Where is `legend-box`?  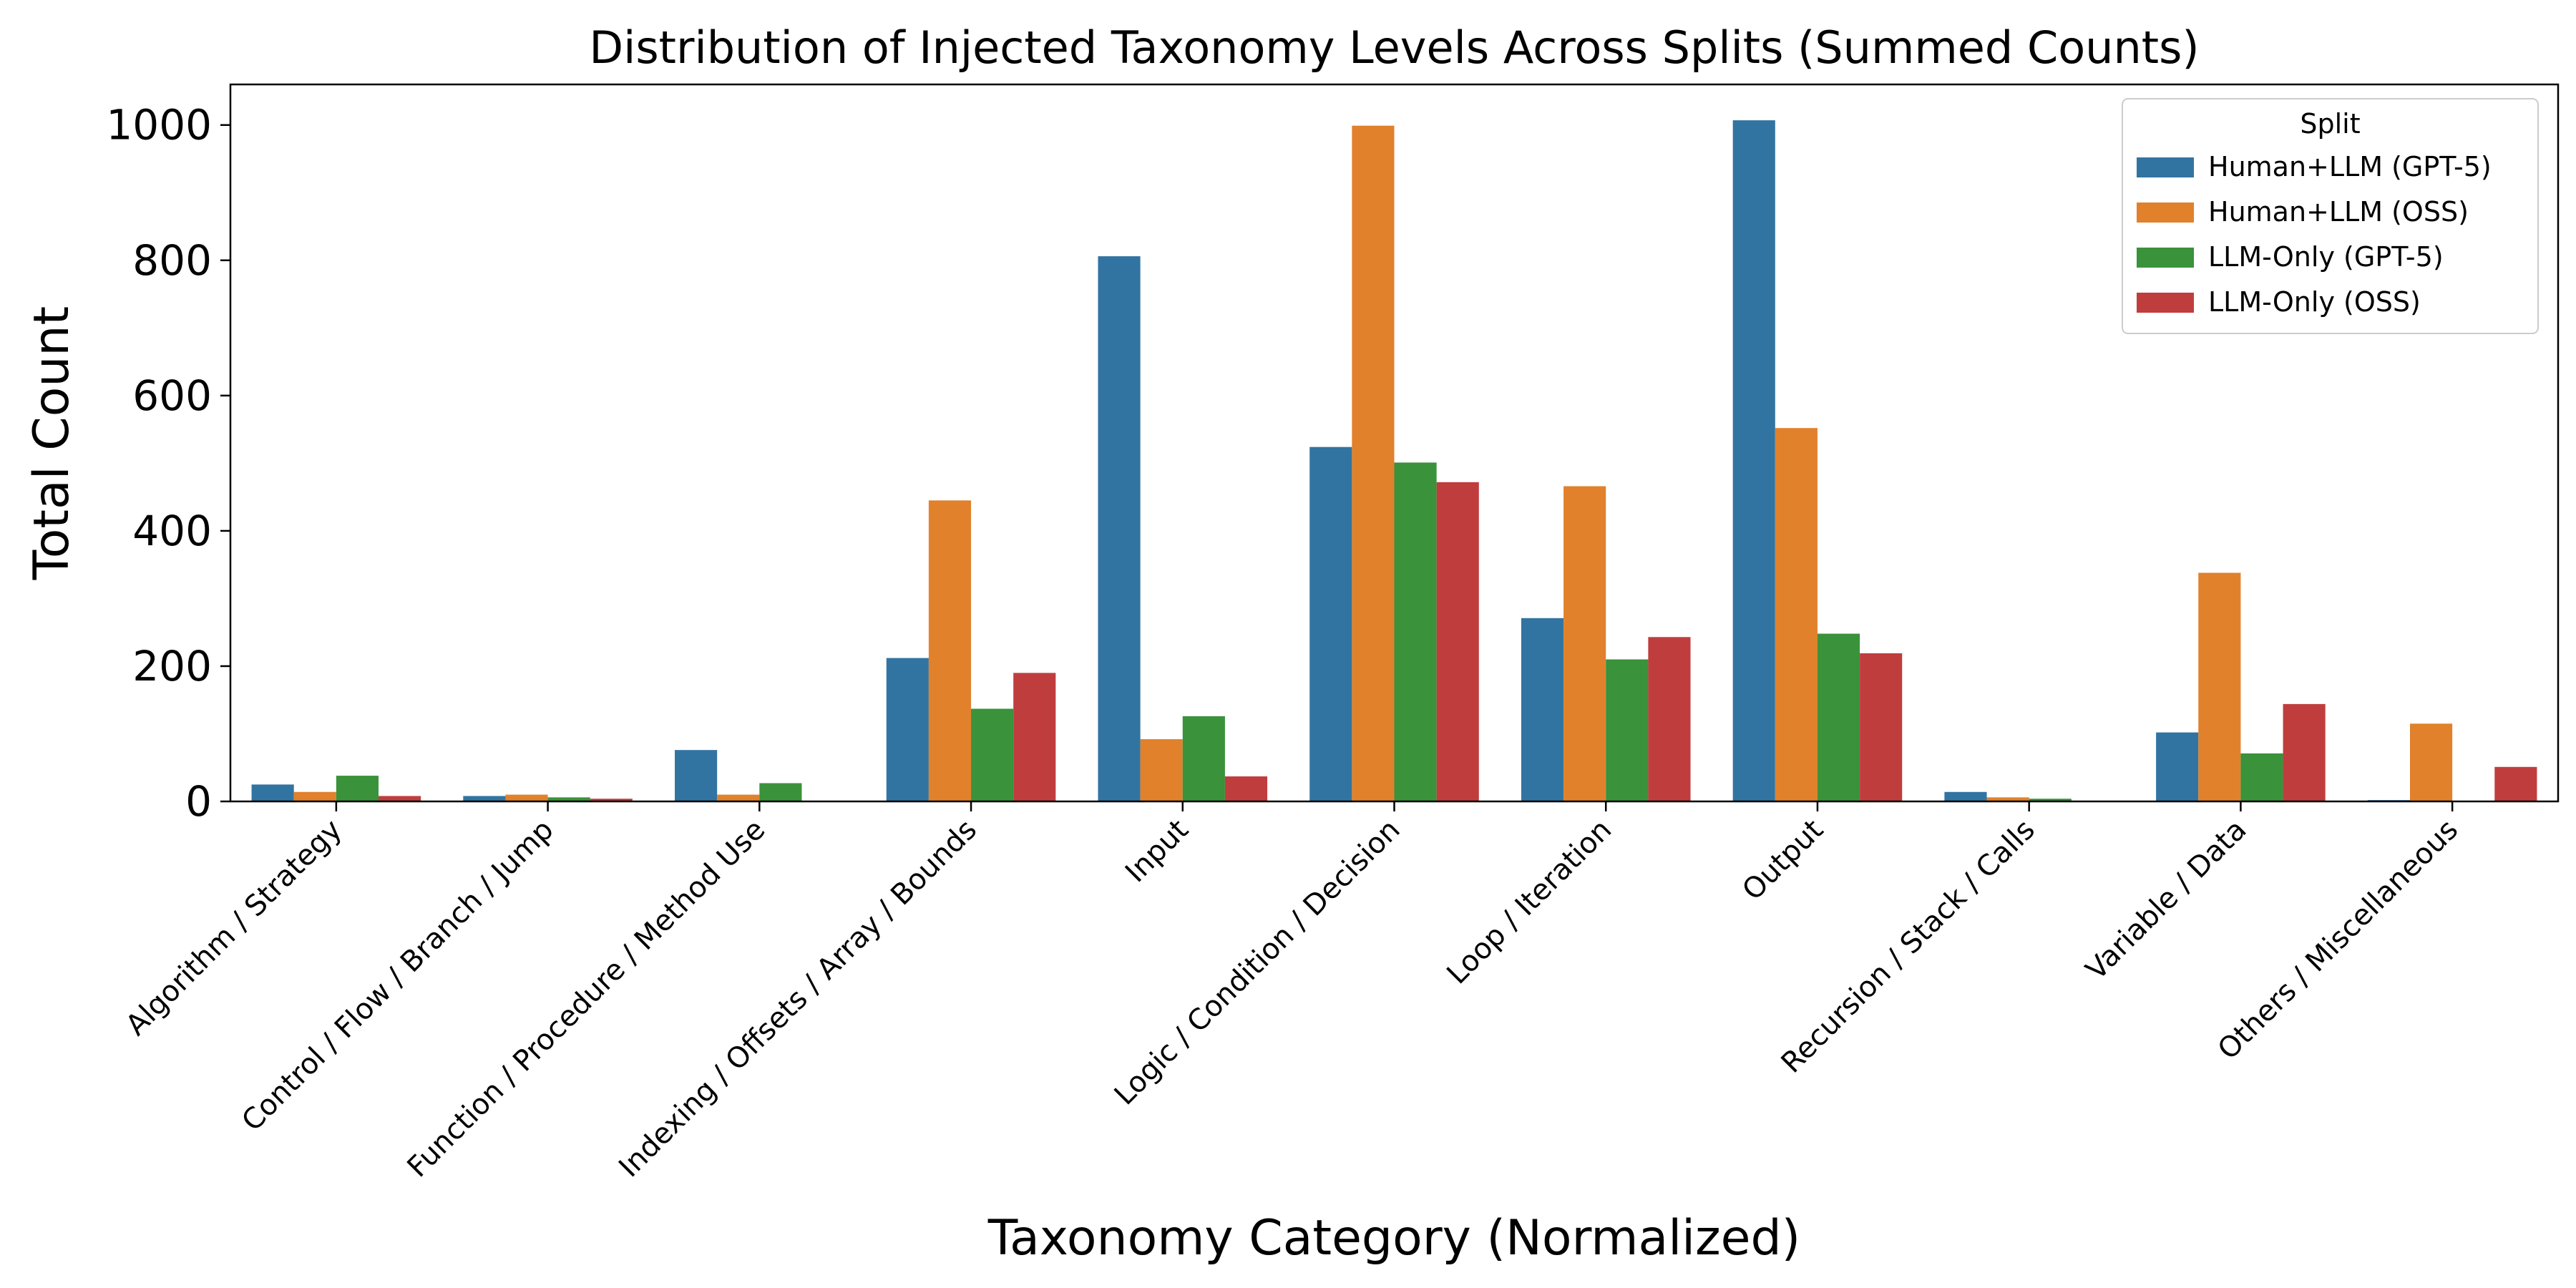
legend-box is located at coordinates (2330, 216).